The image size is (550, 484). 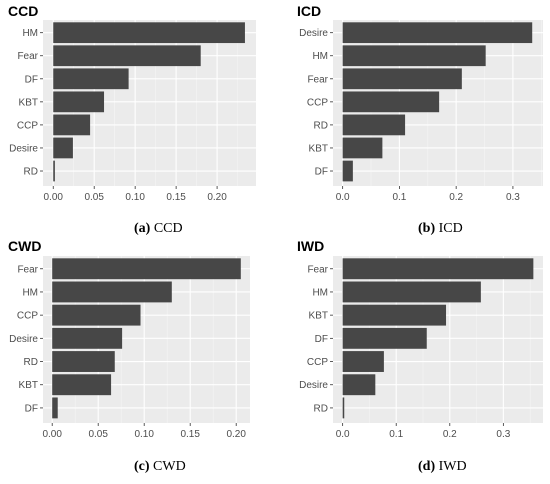 I want to click on chart-title: CWD, so click(x=24, y=246).